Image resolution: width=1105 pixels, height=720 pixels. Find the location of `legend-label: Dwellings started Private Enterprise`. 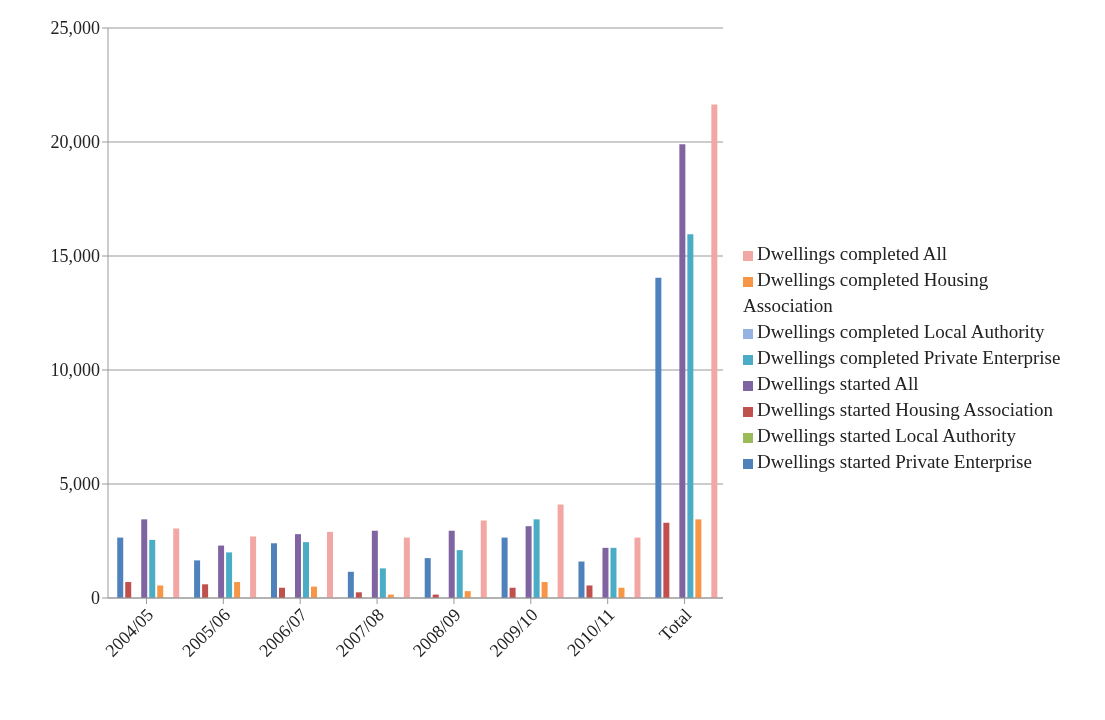

legend-label: Dwellings started Private Enterprise is located at coordinates (894, 461).